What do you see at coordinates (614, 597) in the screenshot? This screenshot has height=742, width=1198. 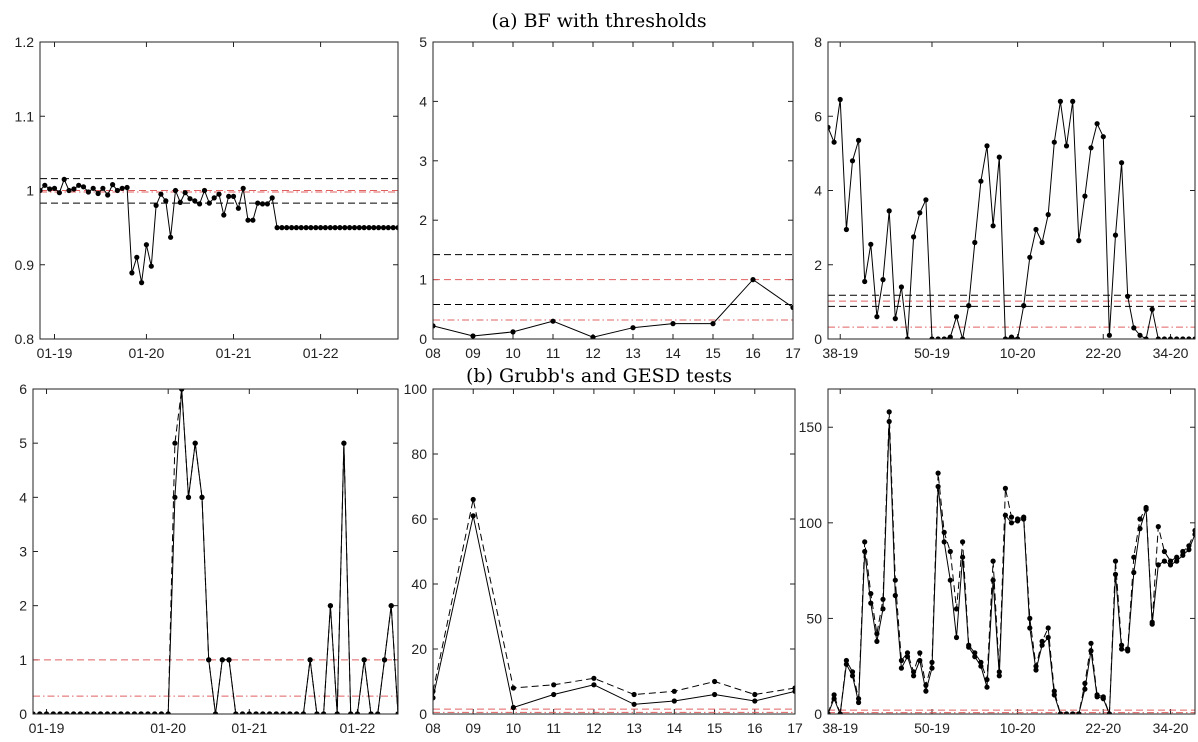 I see `series-line-dashed` at bounding box center [614, 597].